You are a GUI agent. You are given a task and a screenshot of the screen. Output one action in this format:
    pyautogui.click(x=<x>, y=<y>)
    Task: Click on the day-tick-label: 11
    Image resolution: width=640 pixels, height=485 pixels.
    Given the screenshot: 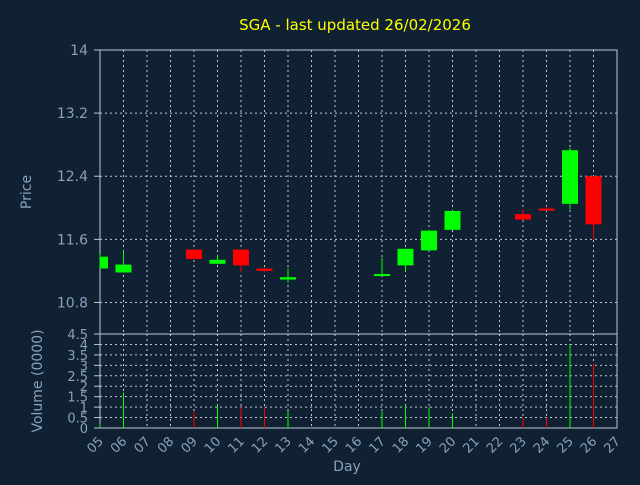 What is the action you would take?
    pyautogui.click(x=237, y=445)
    